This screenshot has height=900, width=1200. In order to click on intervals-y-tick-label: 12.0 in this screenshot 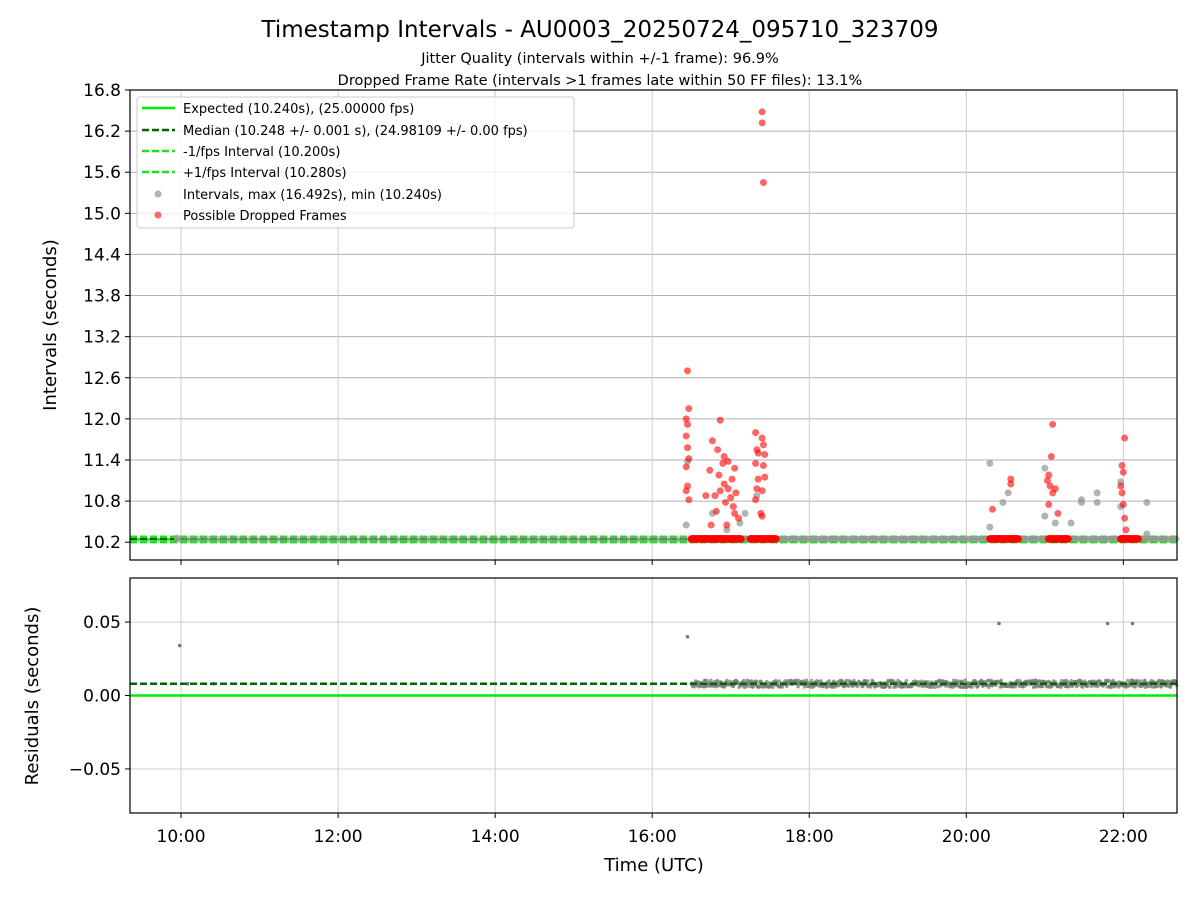, I will do `click(102, 420)`.